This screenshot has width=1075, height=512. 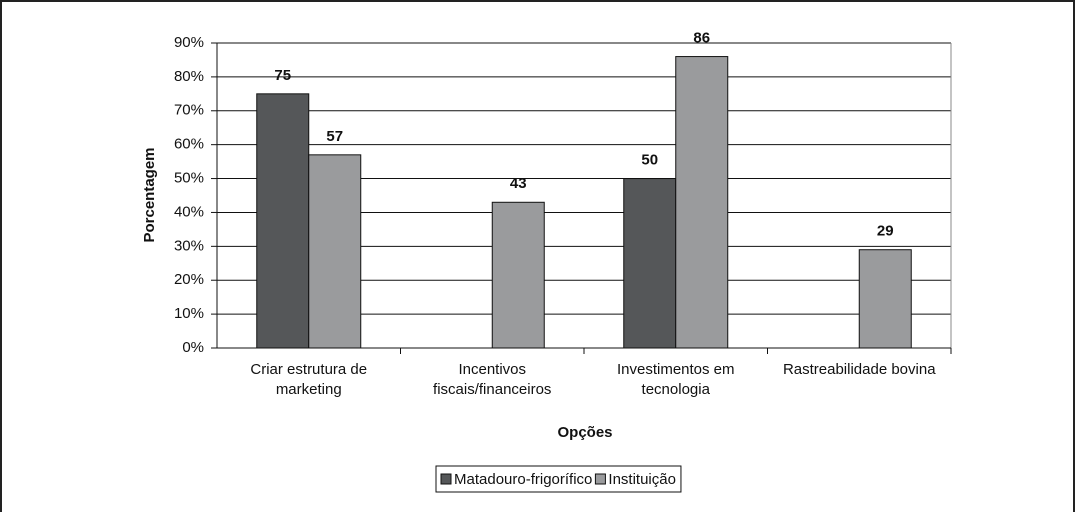 I want to click on legend-box, so click(x=558, y=479).